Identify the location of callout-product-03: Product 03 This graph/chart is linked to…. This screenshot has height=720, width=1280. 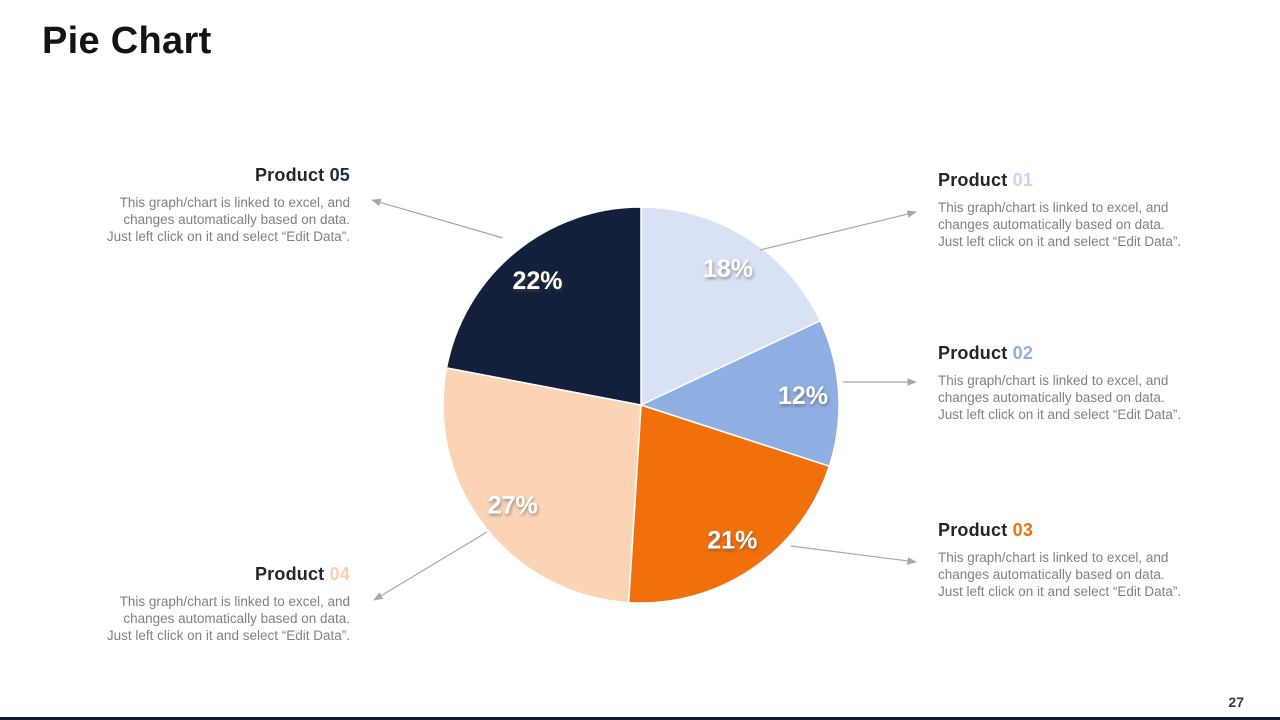
(1059, 560).